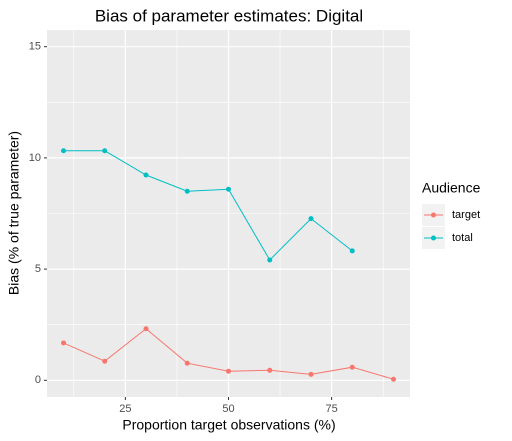 Image resolution: width=512 pixels, height=441 pixels. I want to click on y-tick-label: 10, so click(35, 158).